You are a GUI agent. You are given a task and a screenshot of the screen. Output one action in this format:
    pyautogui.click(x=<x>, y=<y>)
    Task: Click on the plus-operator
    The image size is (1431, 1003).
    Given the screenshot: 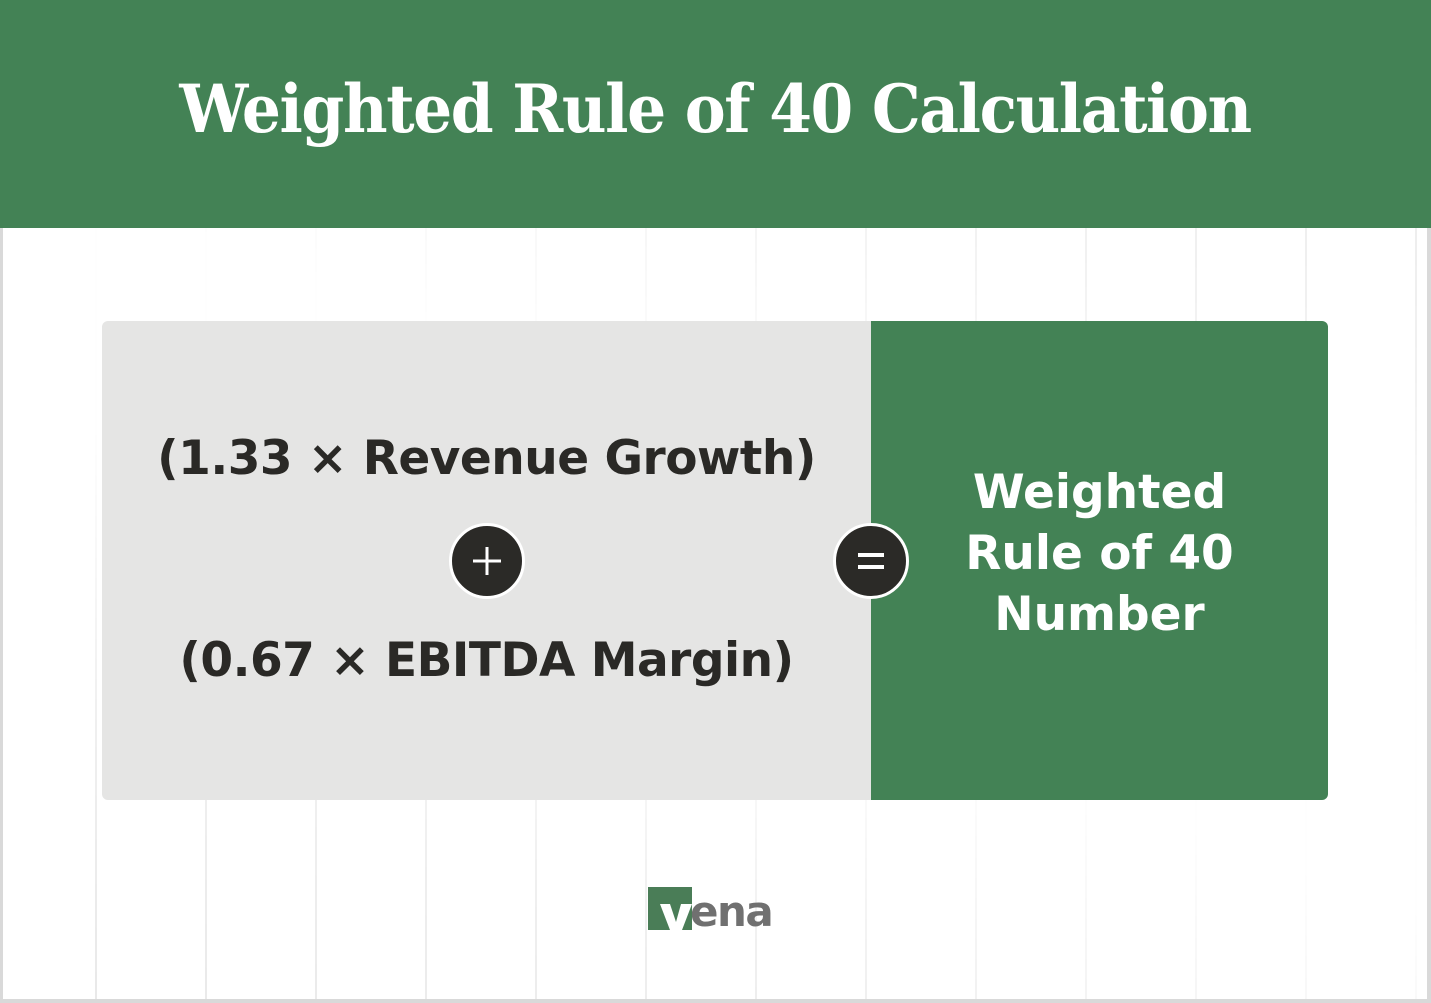 What is the action you would take?
    pyautogui.click(x=487, y=561)
    